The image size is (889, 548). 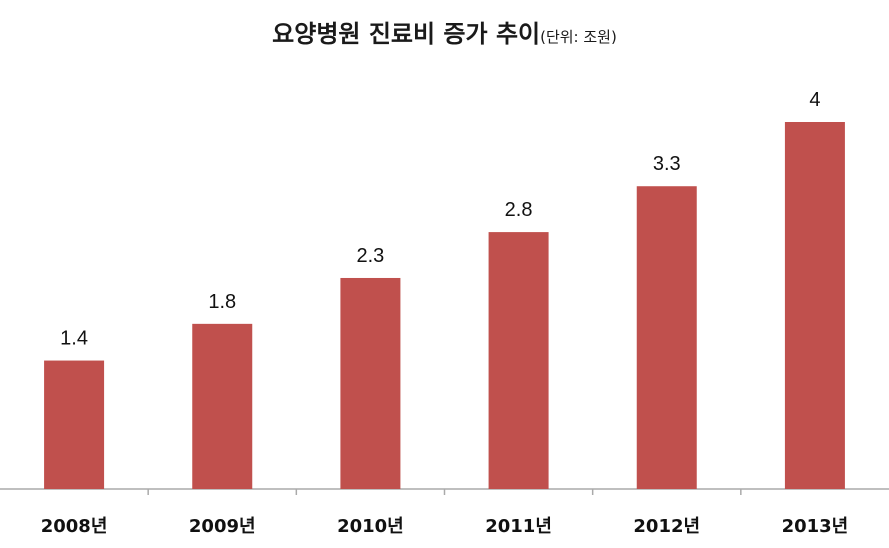 What do you see at coordinates (406, 34) in the screenshot?
I see `chart-title-main: 요양병원 진료비 증가 추이` at bounding box center [406, 34].